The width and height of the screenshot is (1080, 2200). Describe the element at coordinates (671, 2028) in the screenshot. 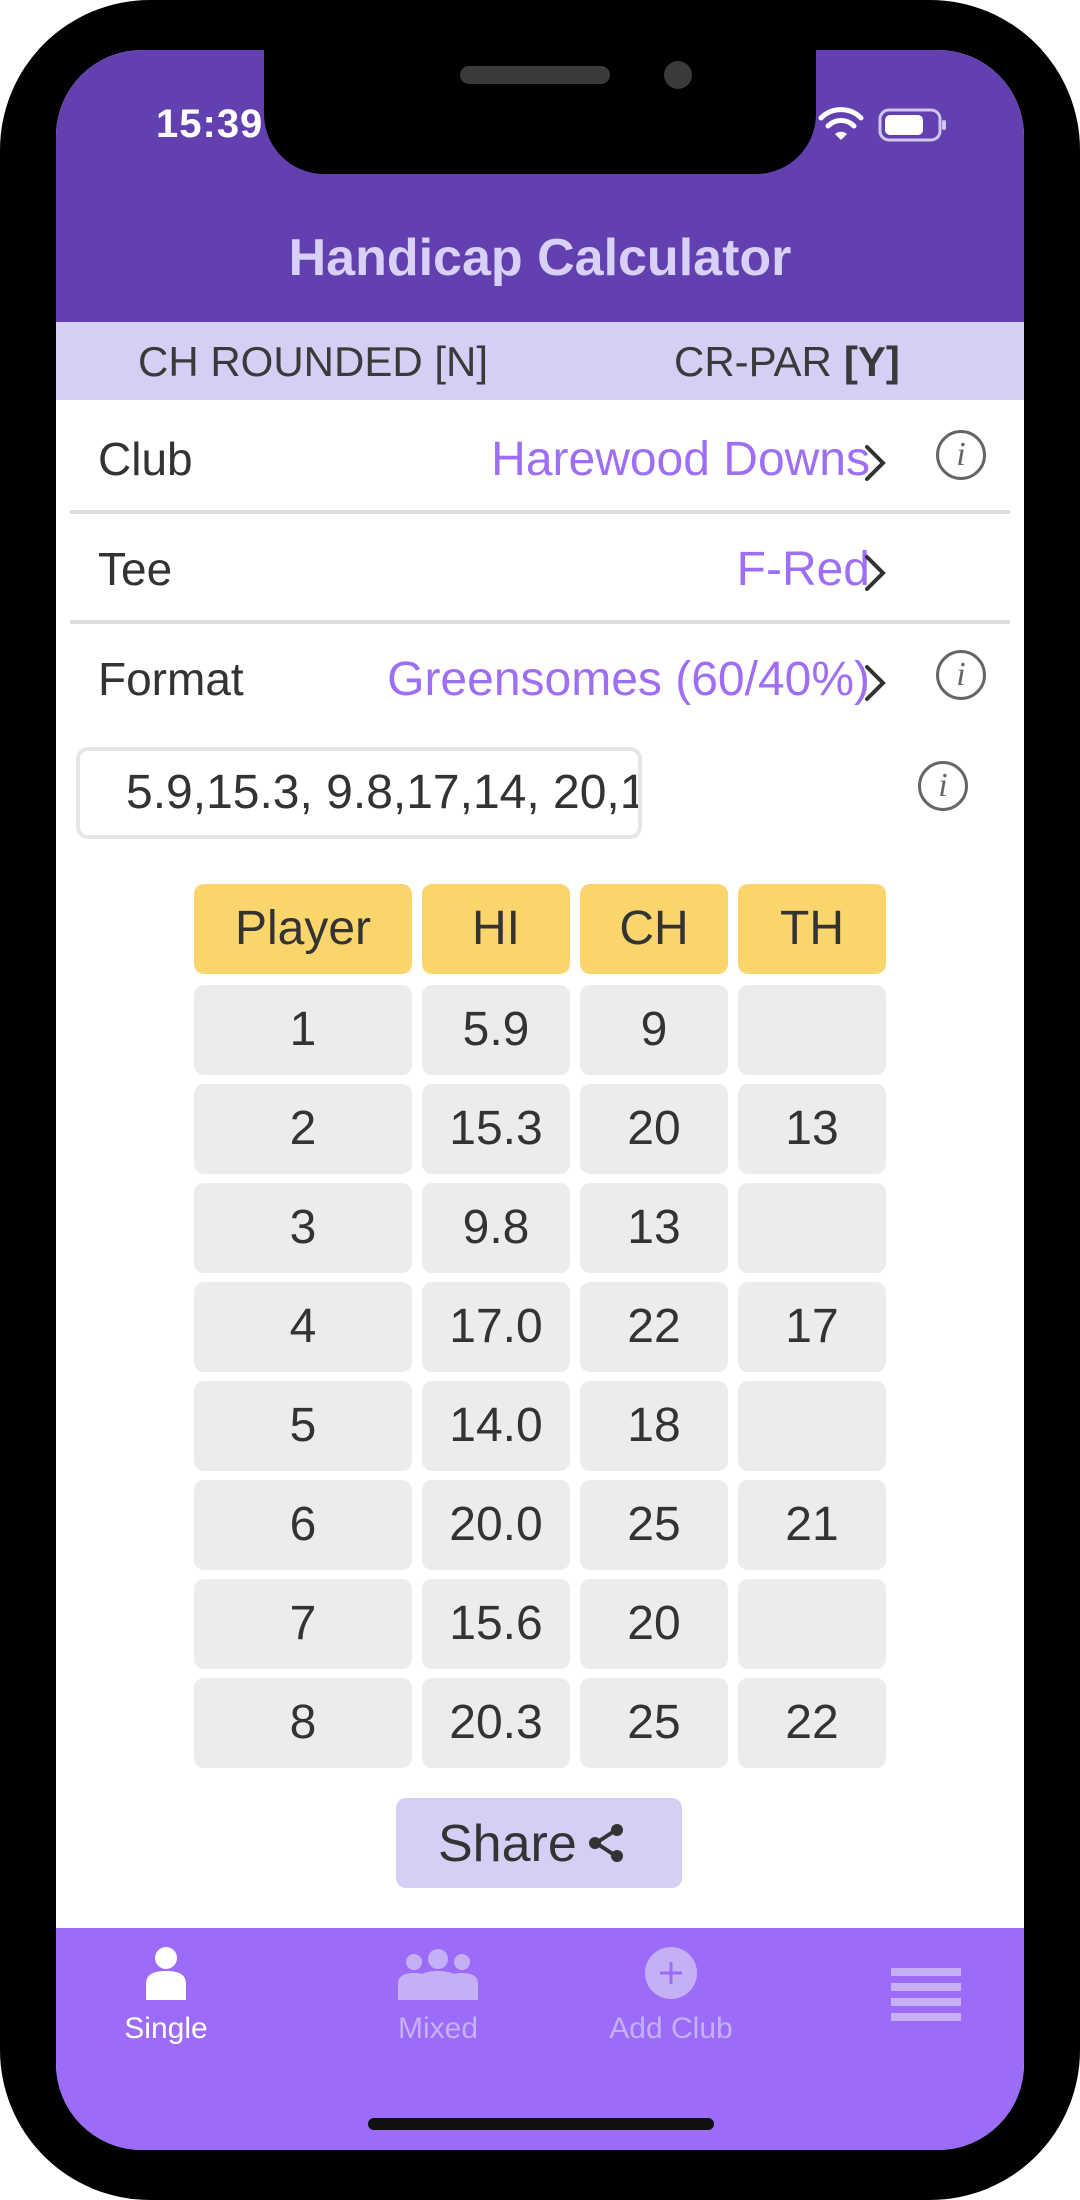

I see `tab-add-club-label: Add Club` at that location.